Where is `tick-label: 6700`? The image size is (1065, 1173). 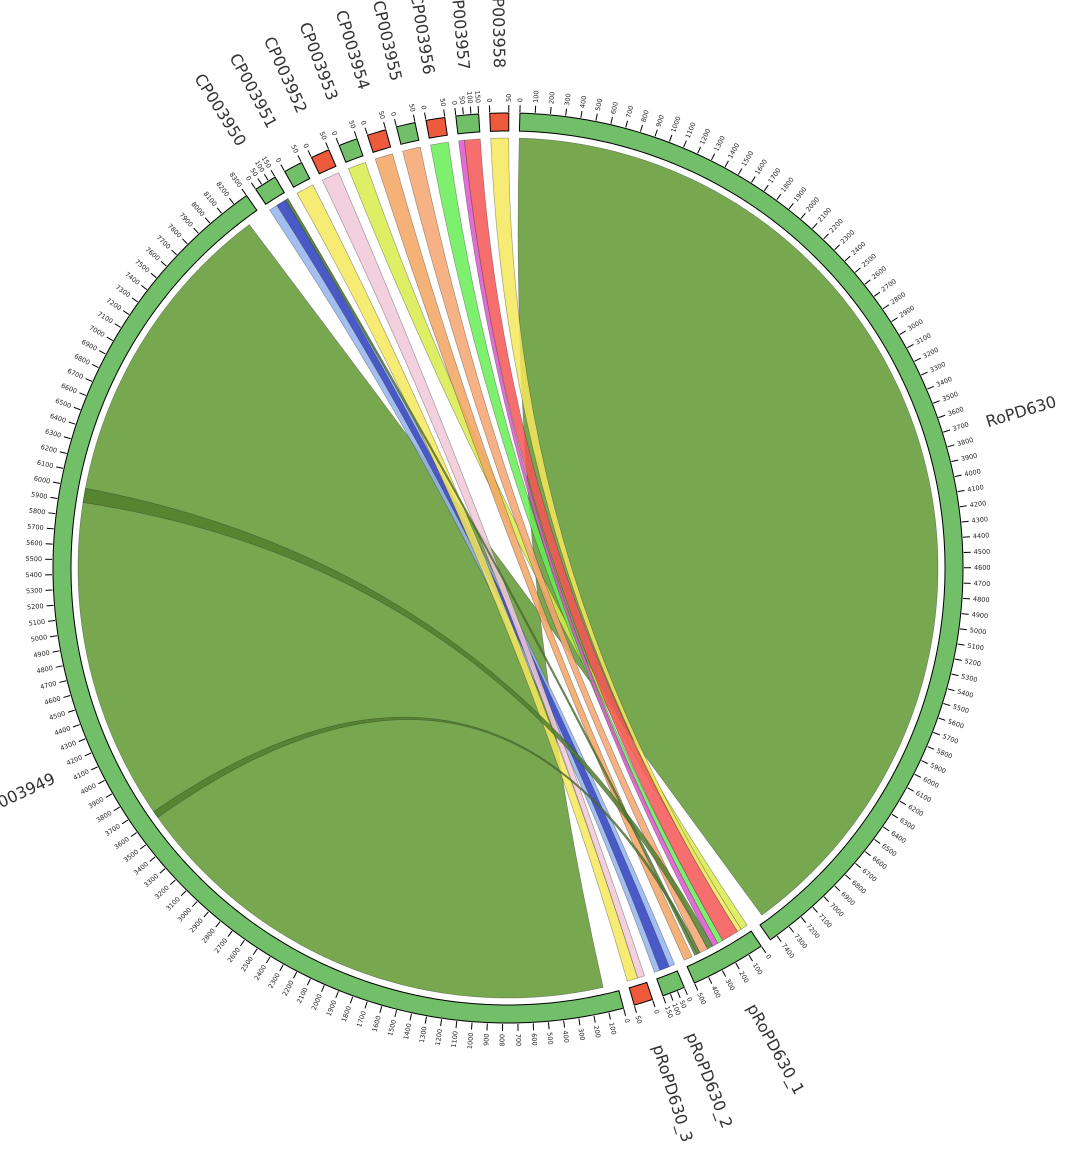 tick-label: 6700 is located at coordinates (75, 374).